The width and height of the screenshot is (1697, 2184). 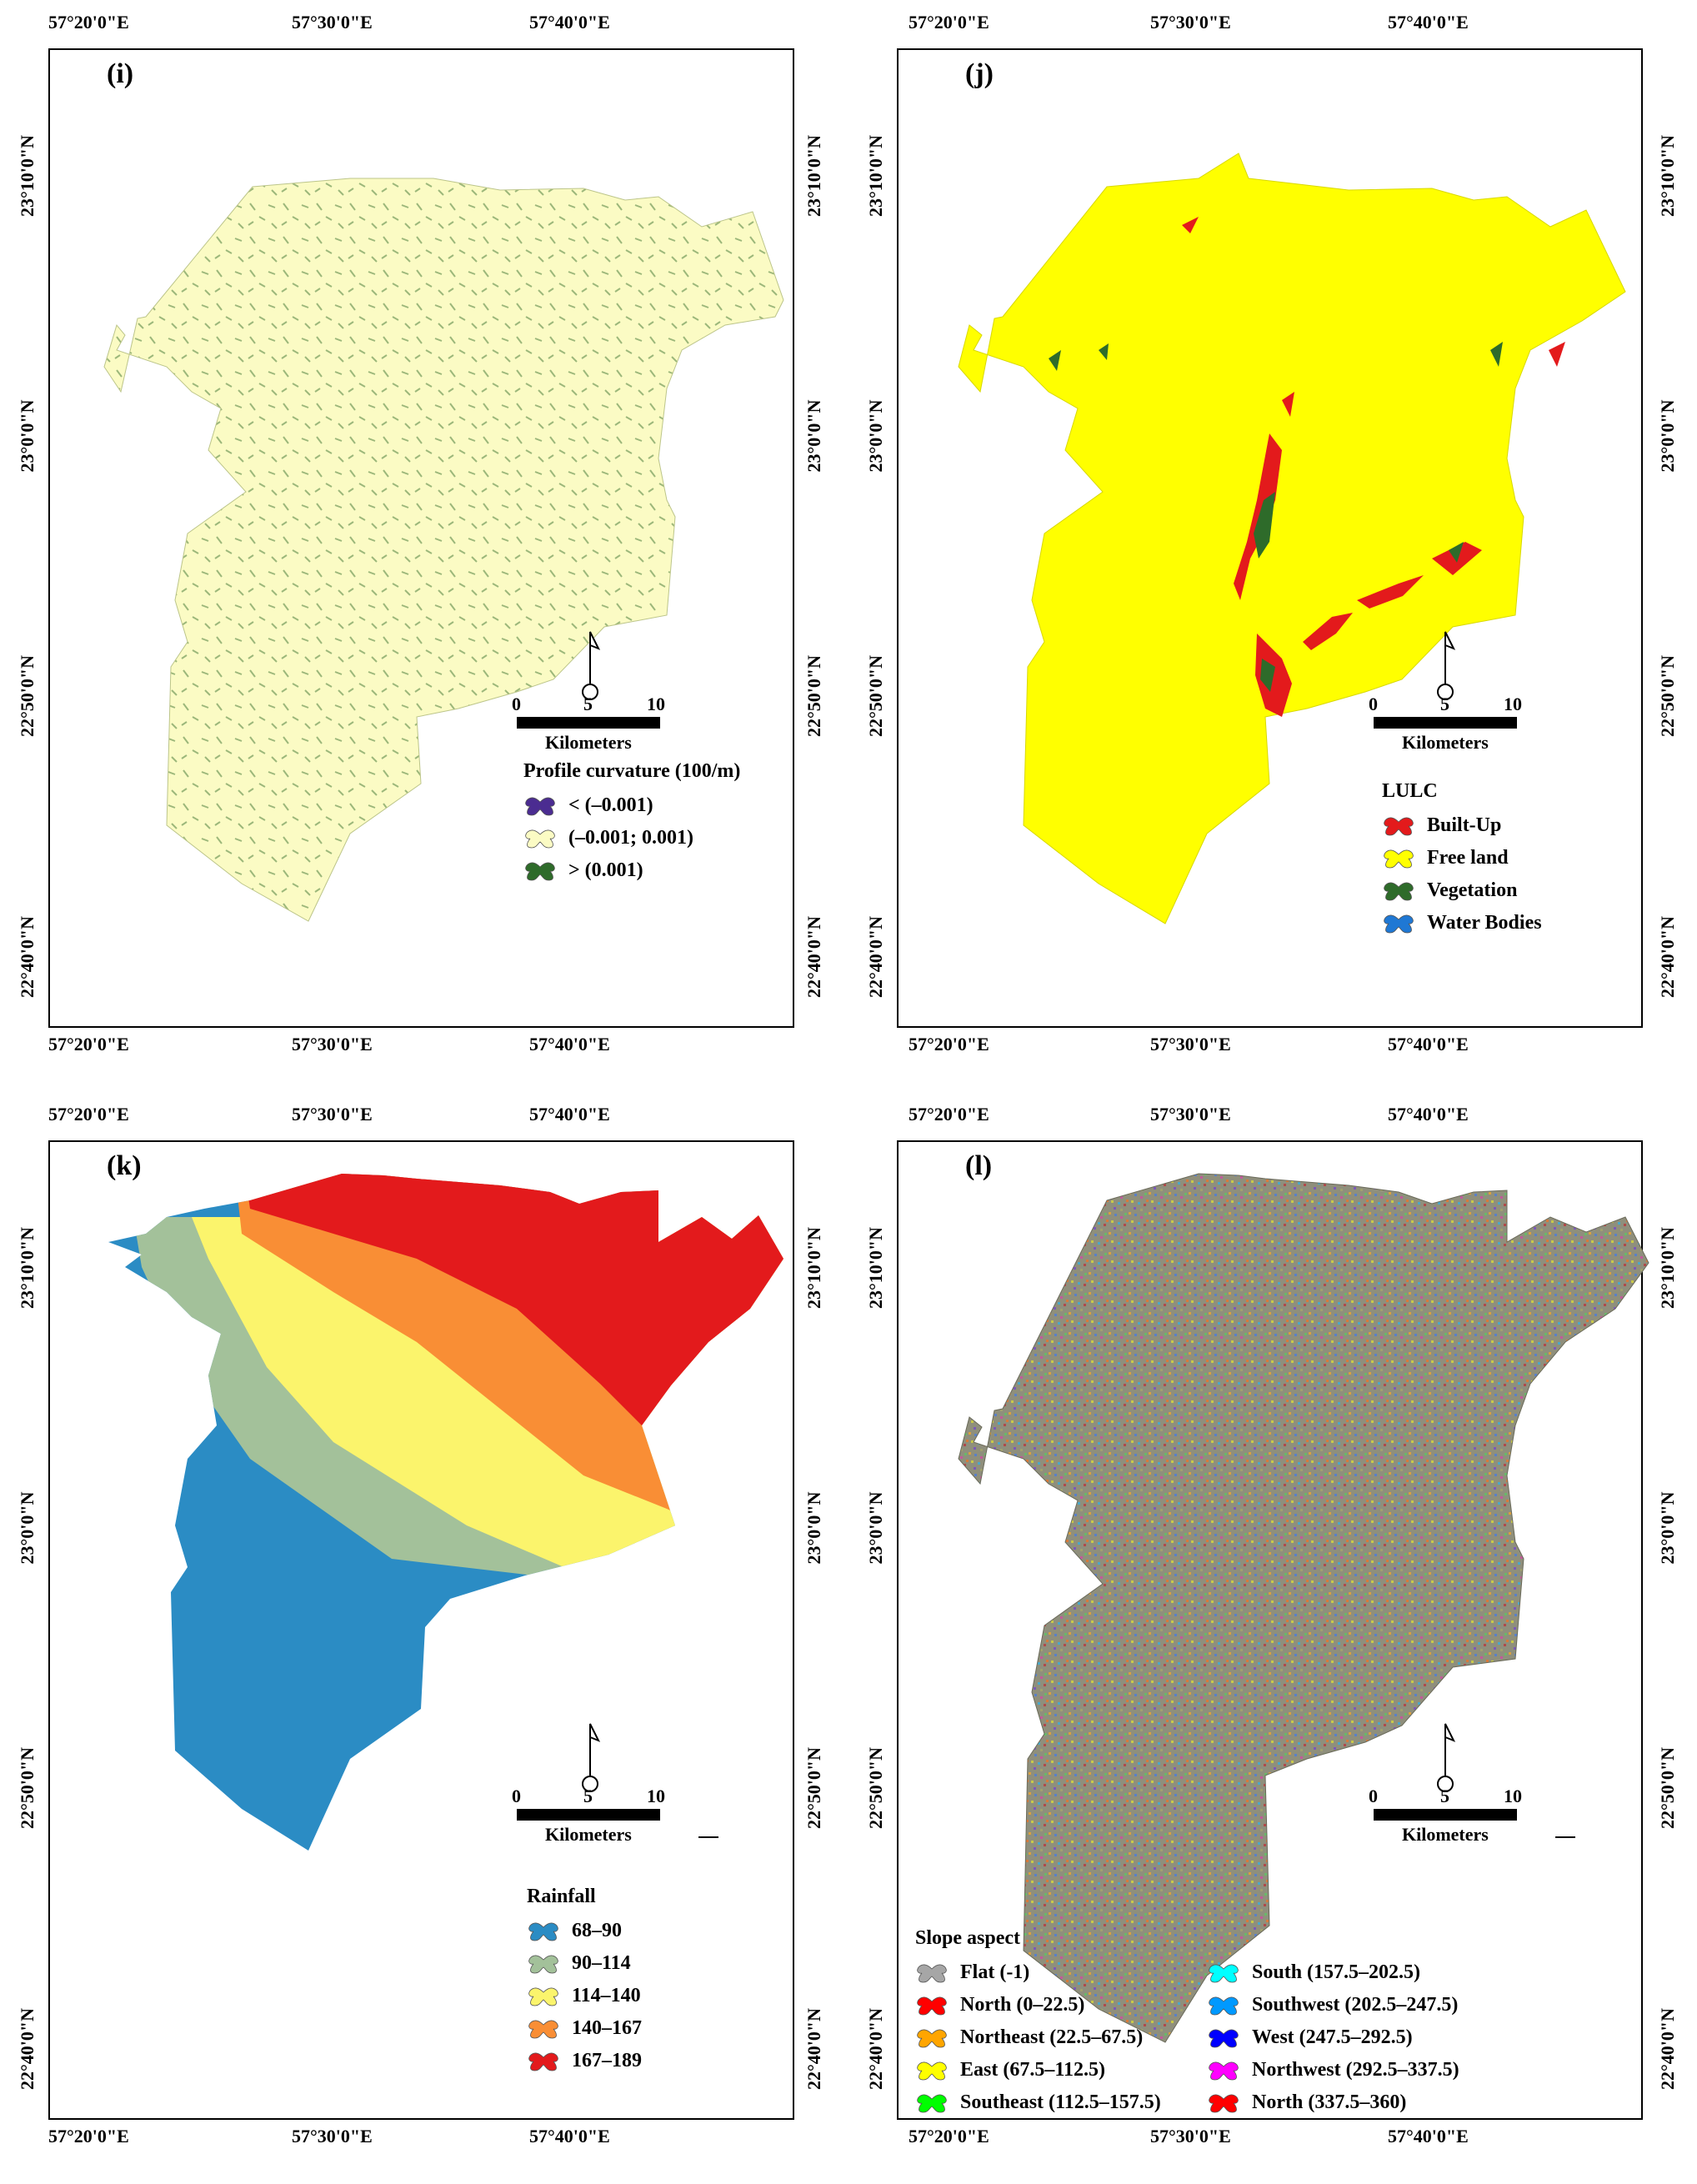 I want to click on legend-item: East (67.5–112.5), so click(x=1061, y=2070).